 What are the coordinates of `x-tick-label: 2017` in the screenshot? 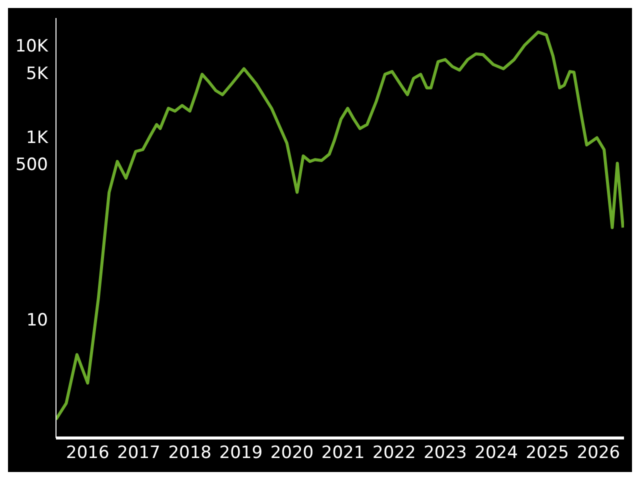 It's located at (138, 453).